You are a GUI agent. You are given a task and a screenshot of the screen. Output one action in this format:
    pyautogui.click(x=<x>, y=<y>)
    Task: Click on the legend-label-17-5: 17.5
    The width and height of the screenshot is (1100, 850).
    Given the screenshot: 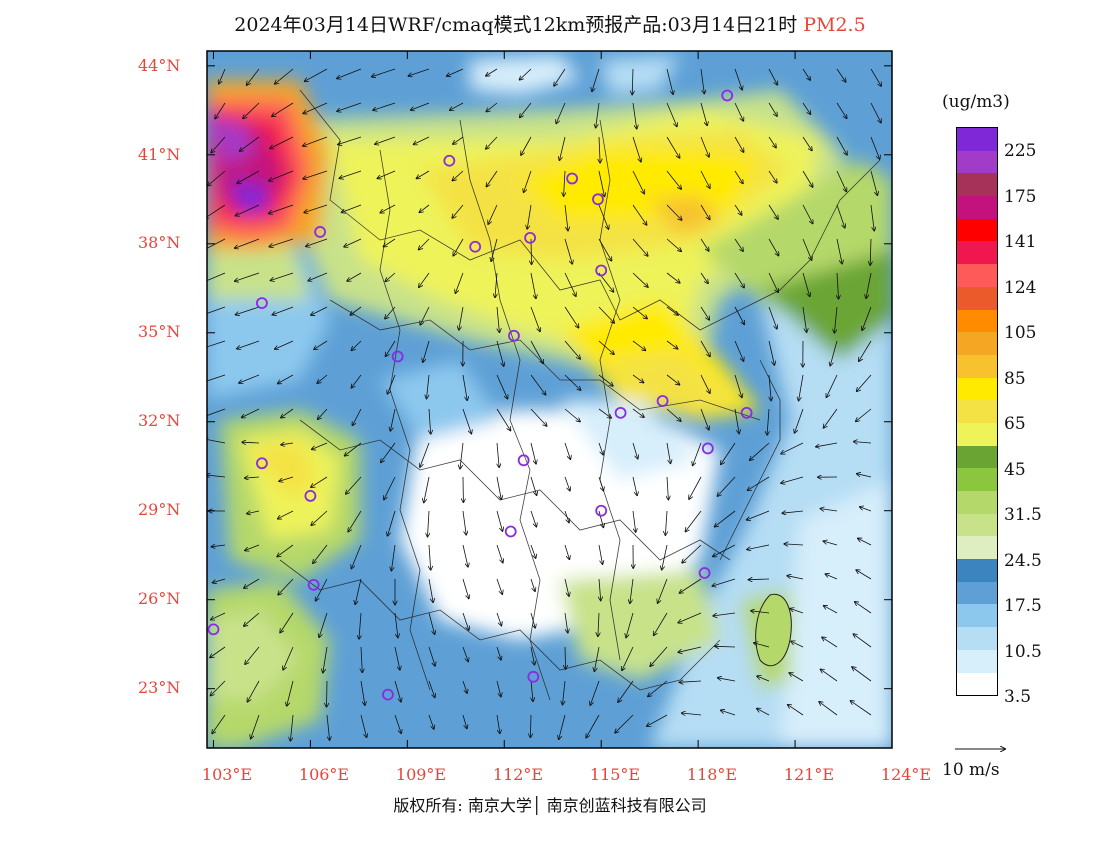 What is the action you would take?
    pyautogui.click(x=1023, y=606)
    